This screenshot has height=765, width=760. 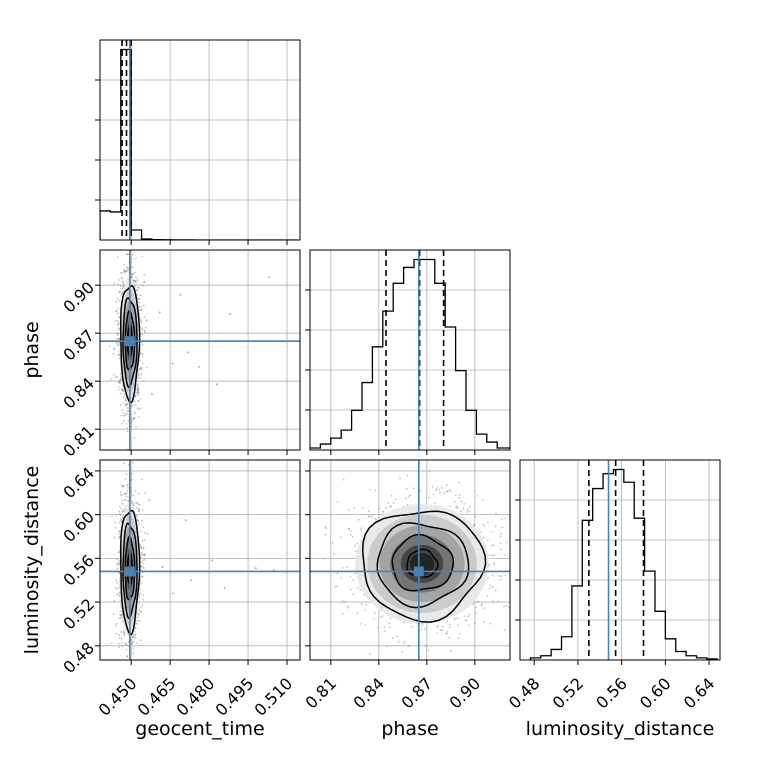 I want to click on x-tick-label-phase: 0.87, so click(x=416, y=693).